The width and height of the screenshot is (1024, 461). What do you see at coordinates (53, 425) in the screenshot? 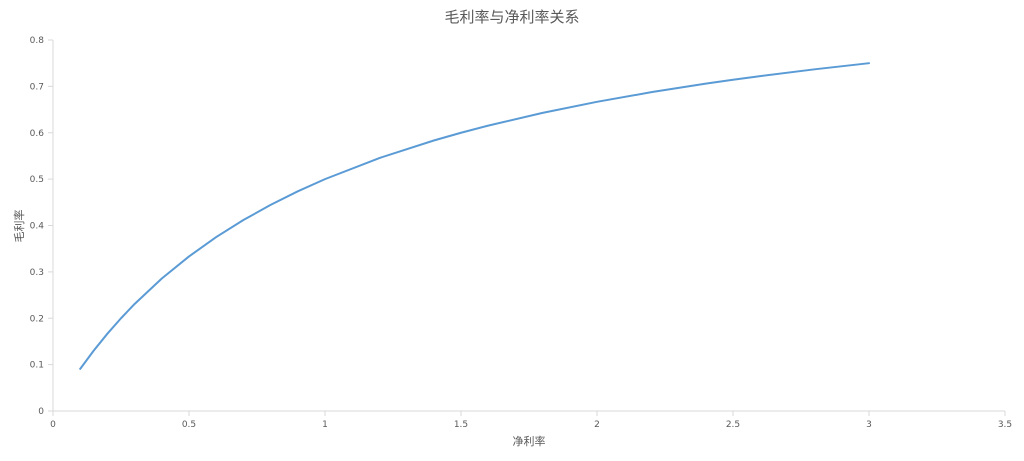
I see `x-tick-label: 0` at bounding box center [53, 425].